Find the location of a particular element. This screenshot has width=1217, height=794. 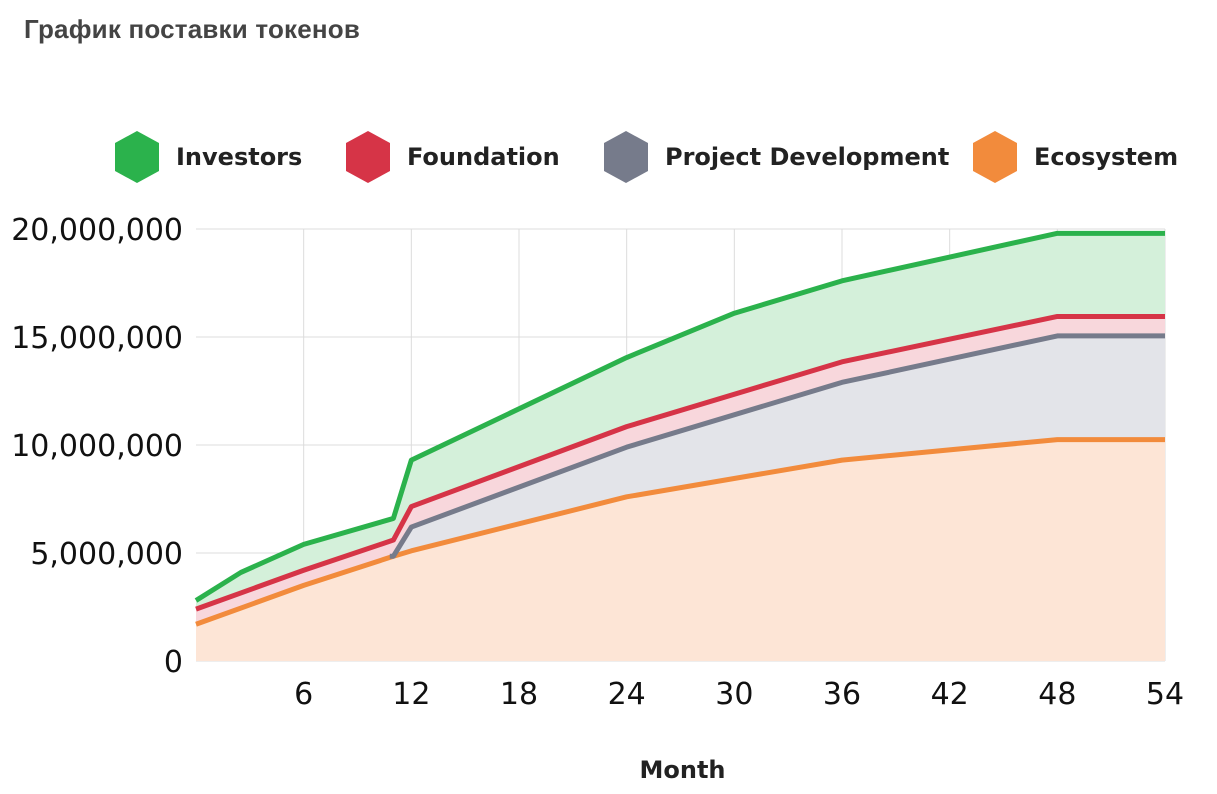

x-tick-label: 12 is located at coordinates (411, 694).